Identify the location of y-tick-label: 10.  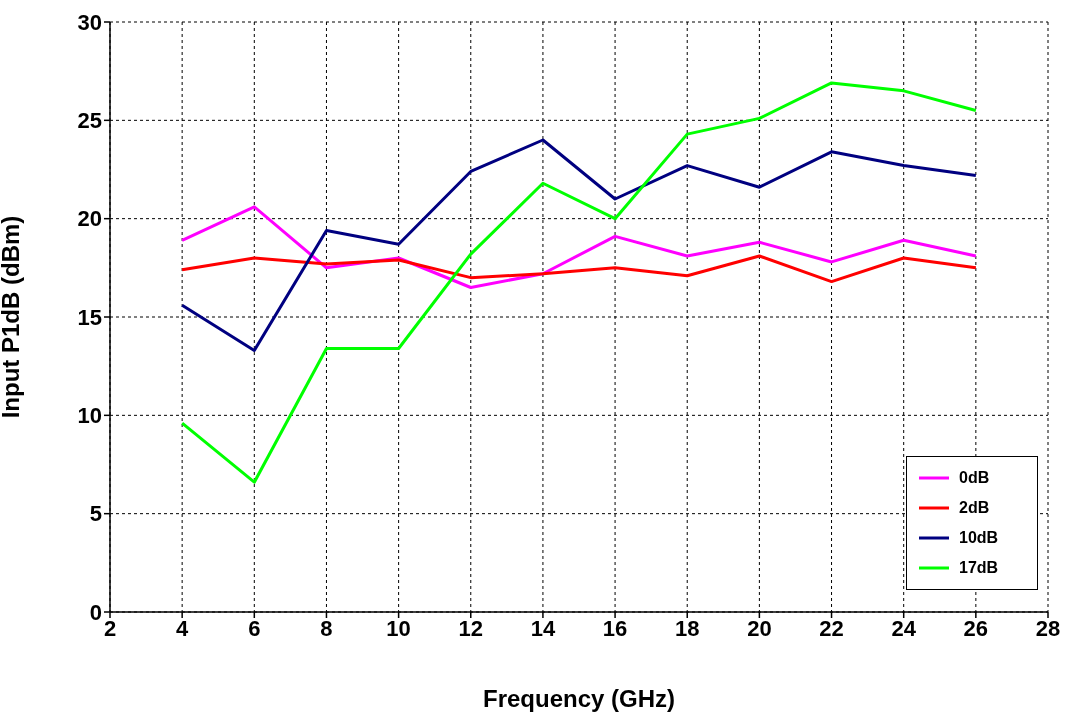
(89, 416).